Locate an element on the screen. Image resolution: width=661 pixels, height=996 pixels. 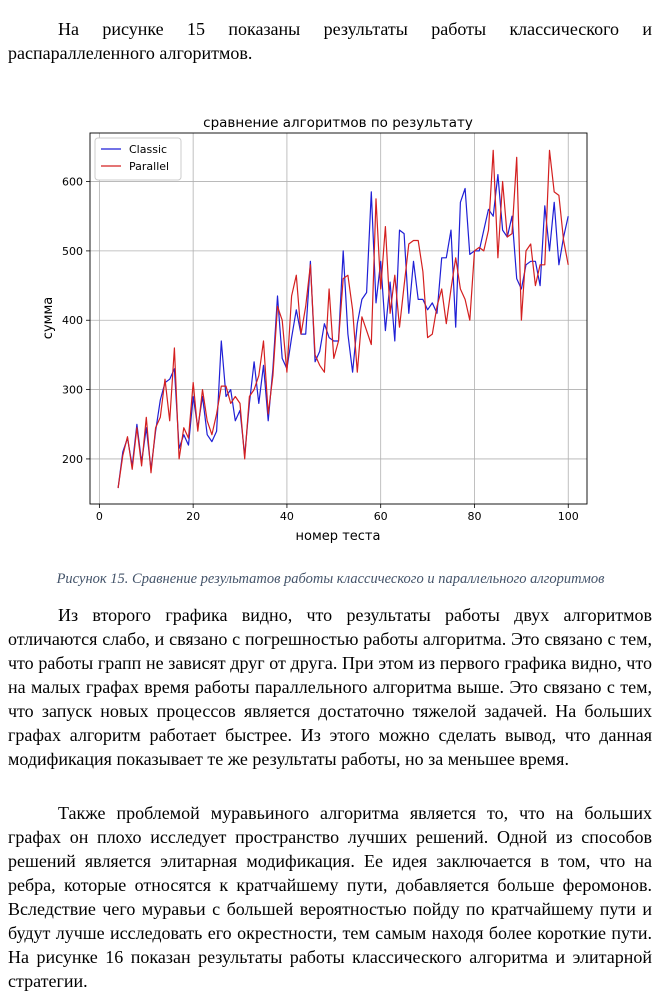
legend-label-parallel: Parallel is located at coordinates (149, 166).